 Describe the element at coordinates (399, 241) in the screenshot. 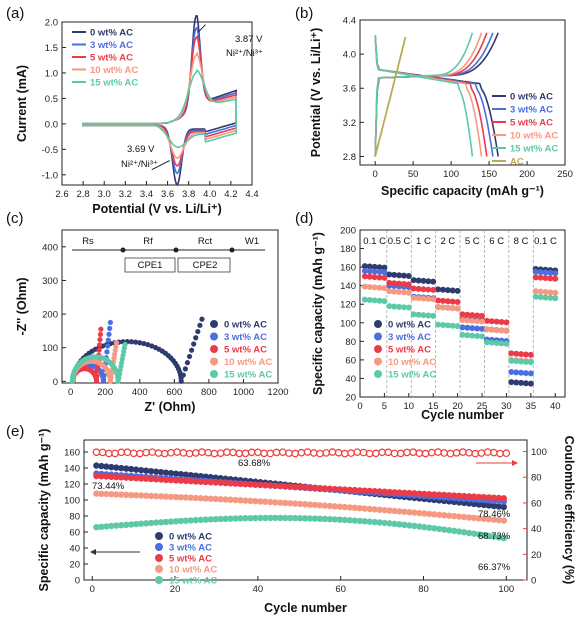

I see `rate-label: 0.5 C` at that location.